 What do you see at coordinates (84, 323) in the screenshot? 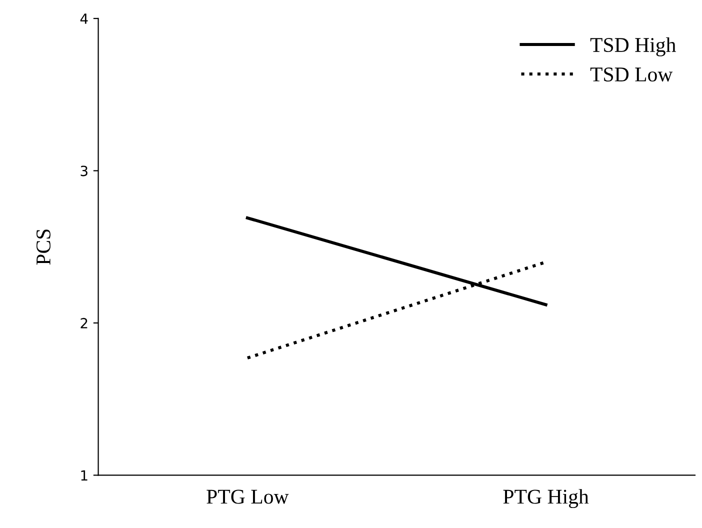
I see `y-tick-label: 2` at bounding box center [84, 323].